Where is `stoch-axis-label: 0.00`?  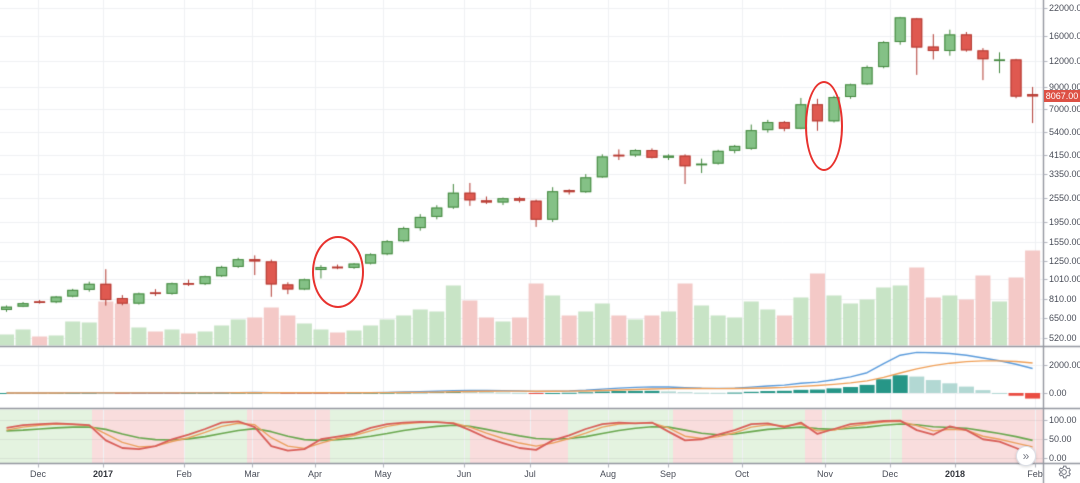 stoch-axis-label: 0.00 is located at coordinates (1058, 457).